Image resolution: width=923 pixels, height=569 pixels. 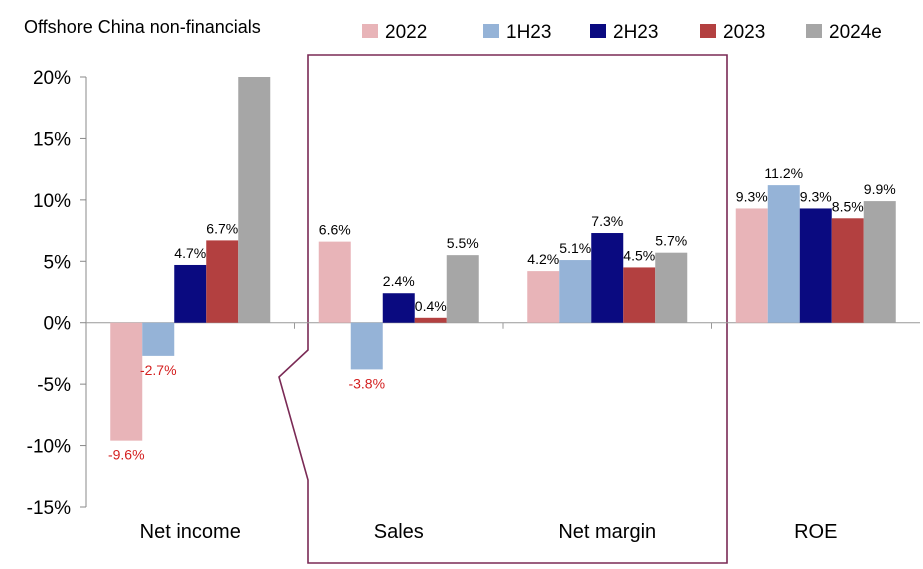 I want to click on bar-roe-2h23, so click(x=815, y=265).